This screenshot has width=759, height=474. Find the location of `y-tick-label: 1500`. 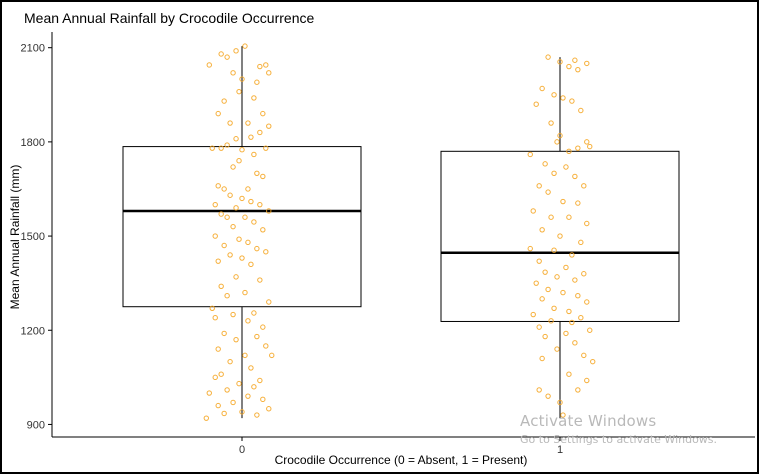

y-tick-label: 1500 is located at coordinates (33, 237).